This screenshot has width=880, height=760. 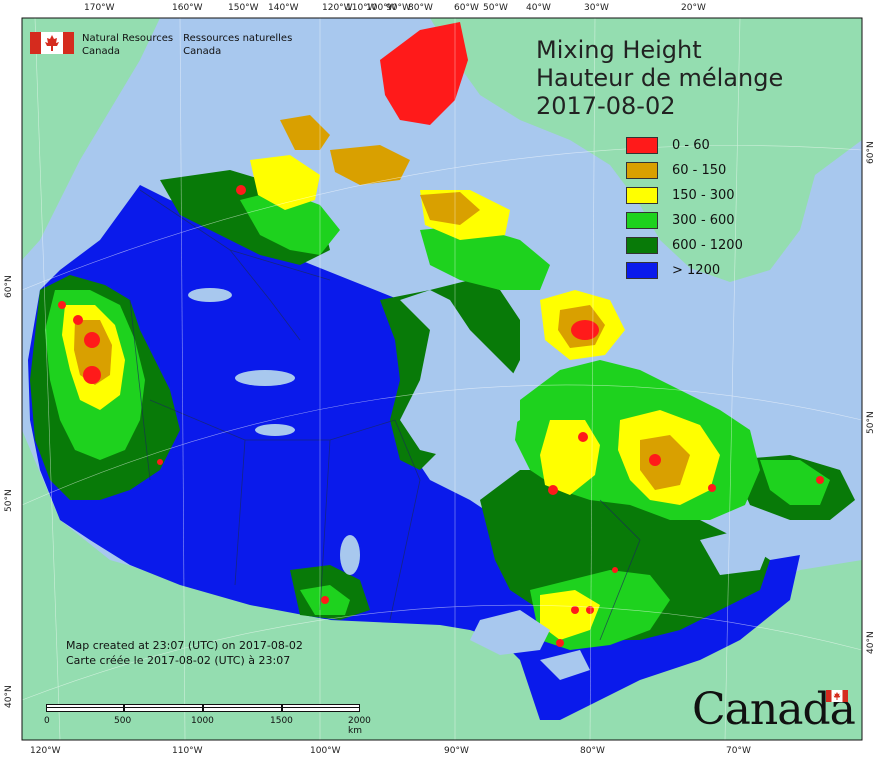 I want to click on bottom-tick: 90°W, so click(x=456, y=751).